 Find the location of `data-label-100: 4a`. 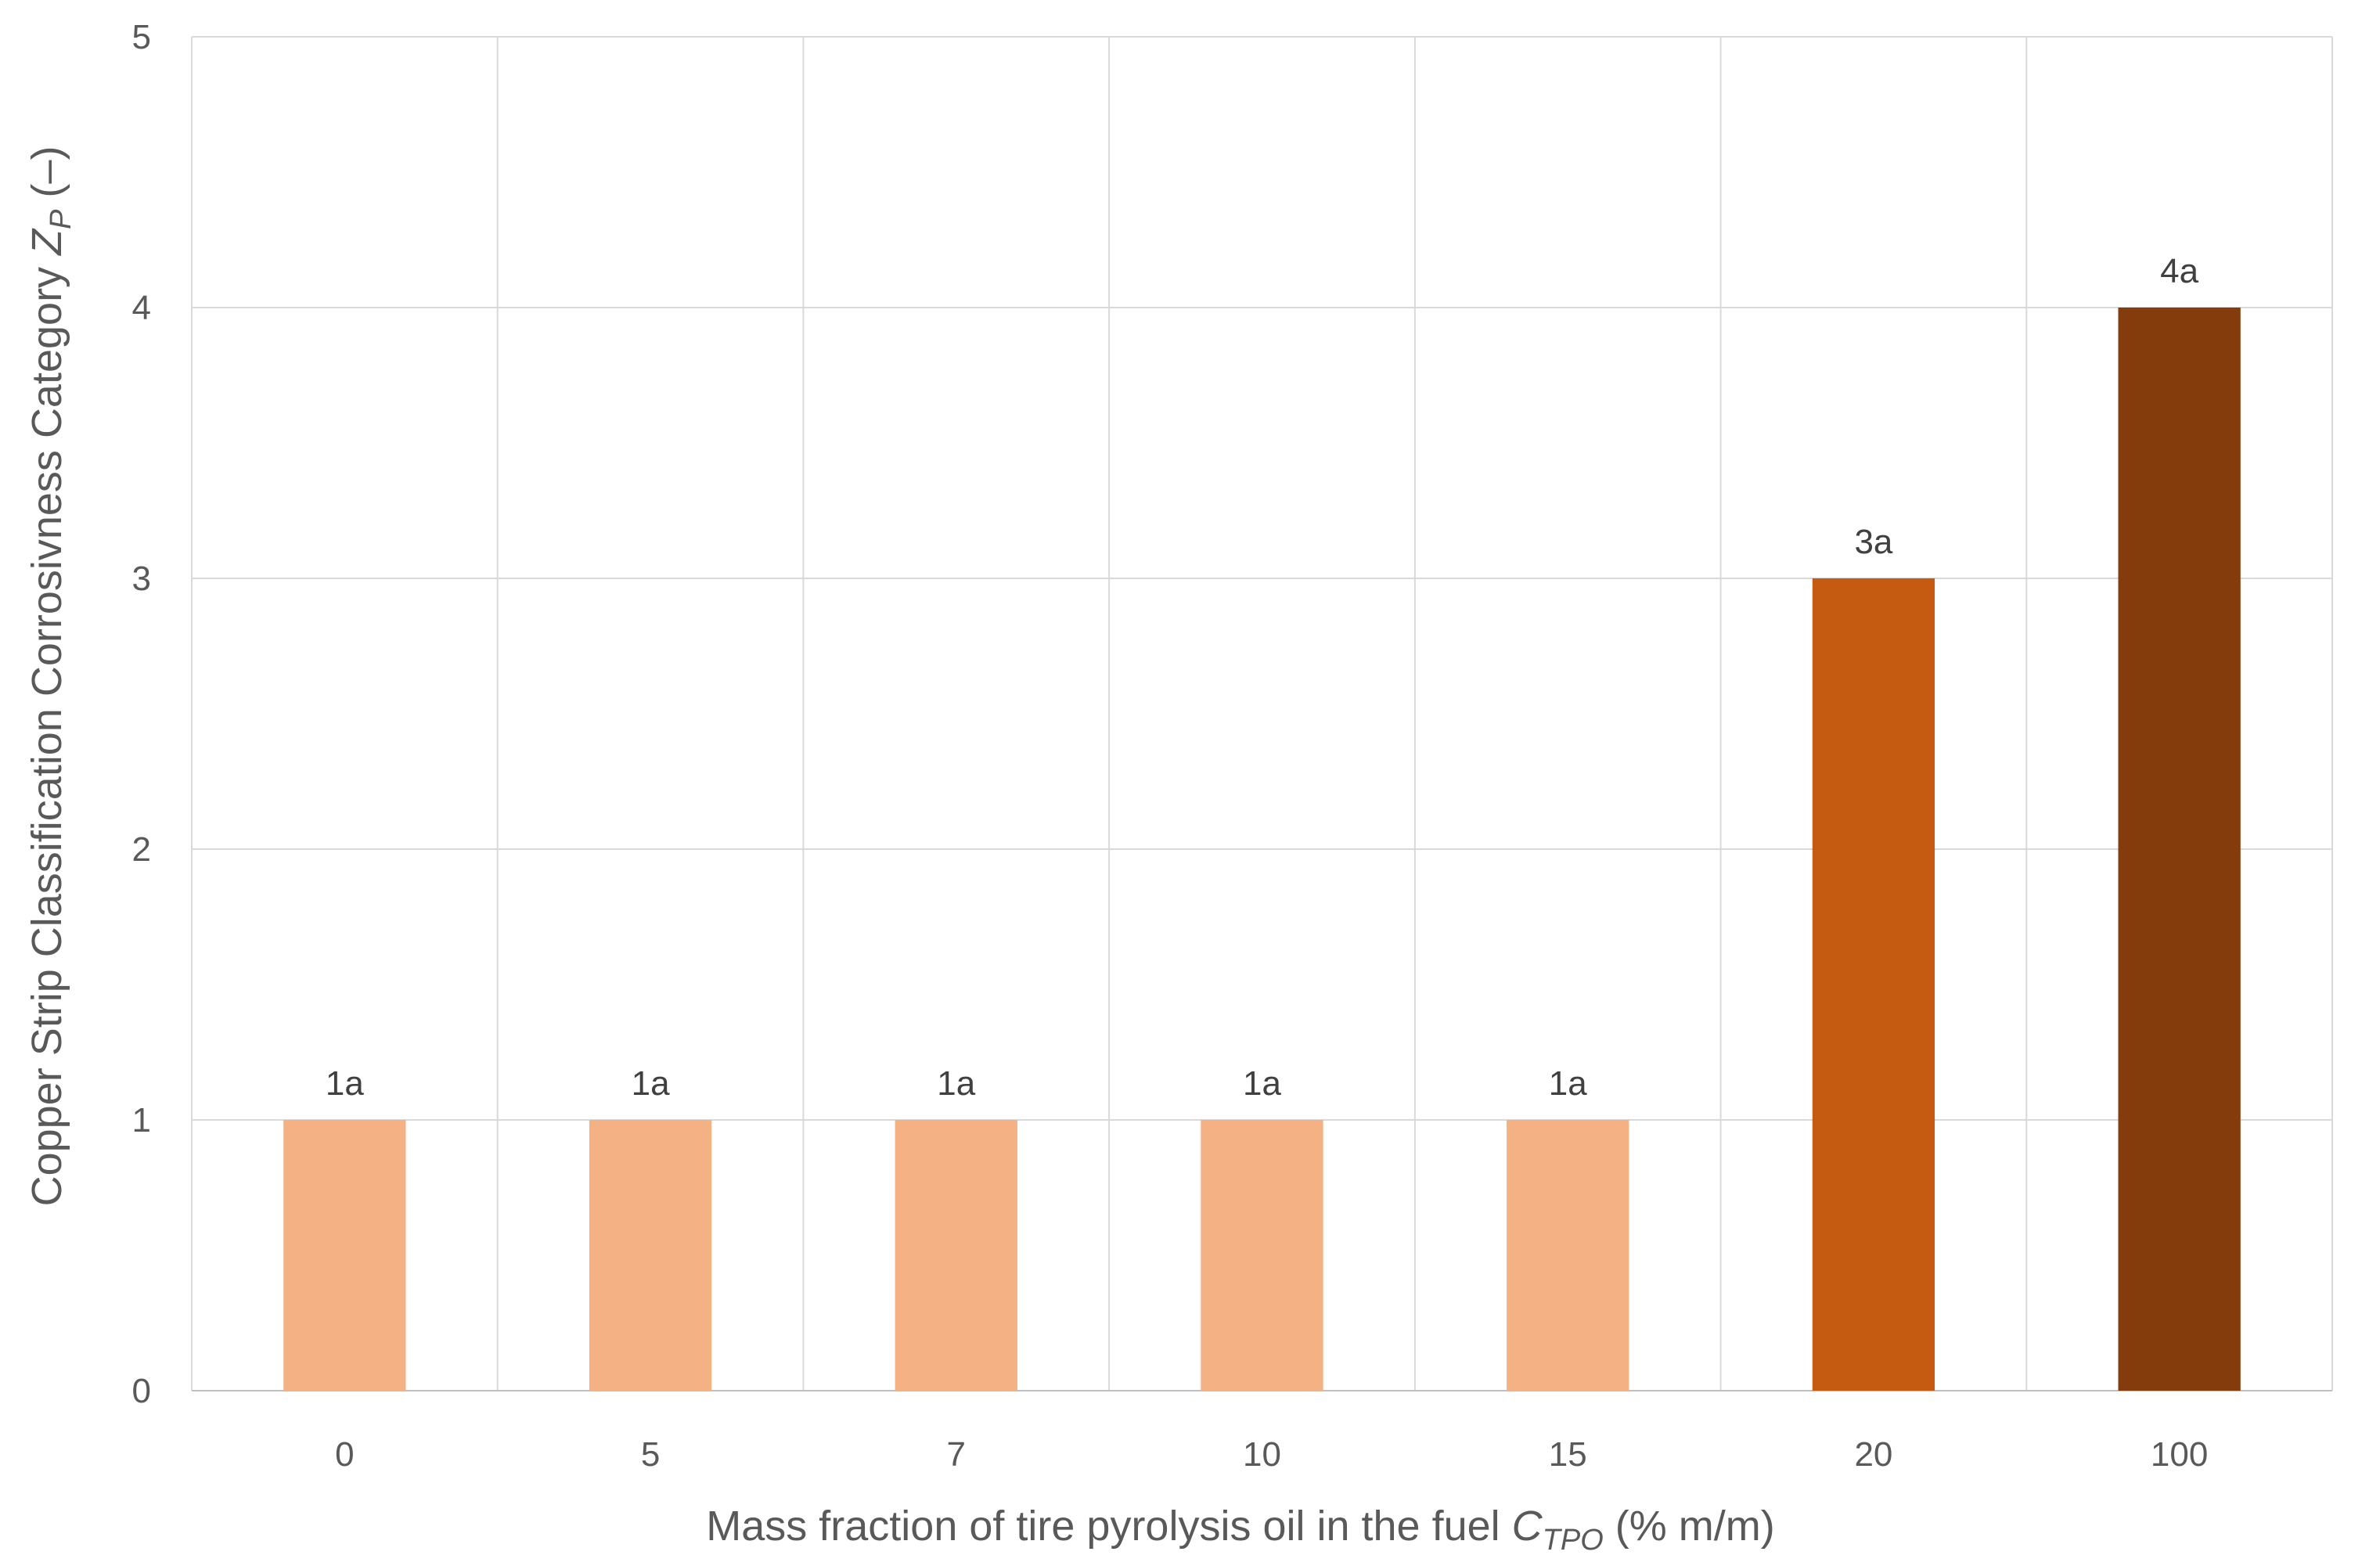

data-label-100: 4a is located at coordinates (2179, 271).